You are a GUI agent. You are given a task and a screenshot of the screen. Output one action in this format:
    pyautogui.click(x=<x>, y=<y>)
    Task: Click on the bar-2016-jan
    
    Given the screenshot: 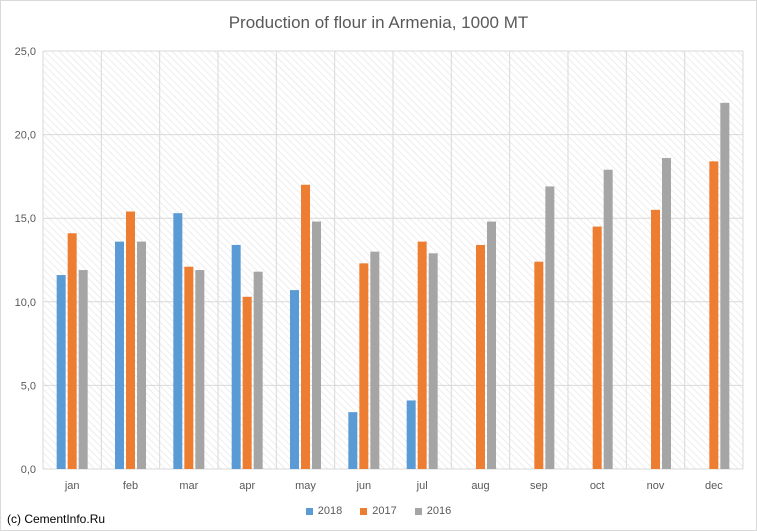 What is the action you would take?
    pyautogui.click(x=83, y=369)
    